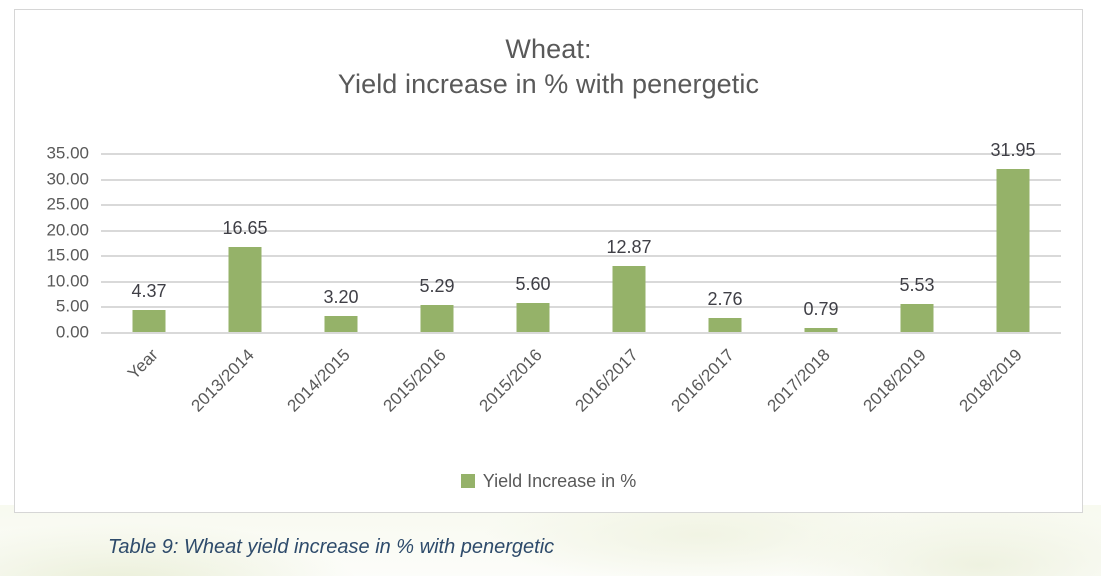 The image size is (1101, 576). Describe the element at coordinates (67, 230) in the screenshot. I see `y-axis-tick-label: 20.00` at that location.